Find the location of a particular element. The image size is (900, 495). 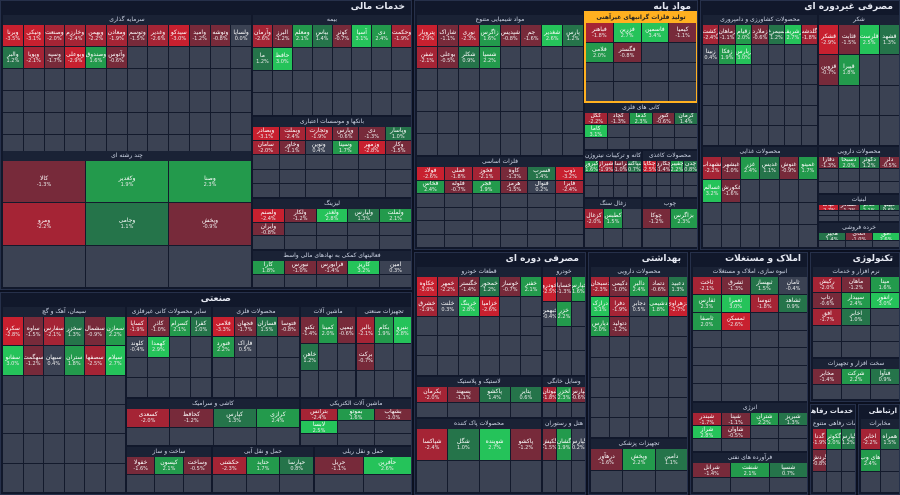

stock-tile: دامین 1.1% is located at coordinates (671, 459).